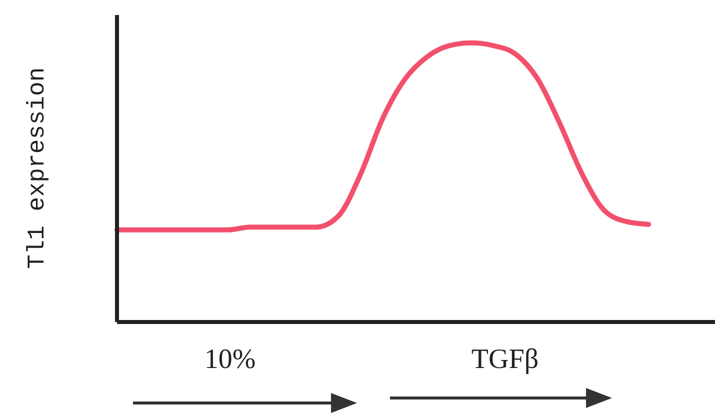  I want to click on text: 10%, so click(230, 359).